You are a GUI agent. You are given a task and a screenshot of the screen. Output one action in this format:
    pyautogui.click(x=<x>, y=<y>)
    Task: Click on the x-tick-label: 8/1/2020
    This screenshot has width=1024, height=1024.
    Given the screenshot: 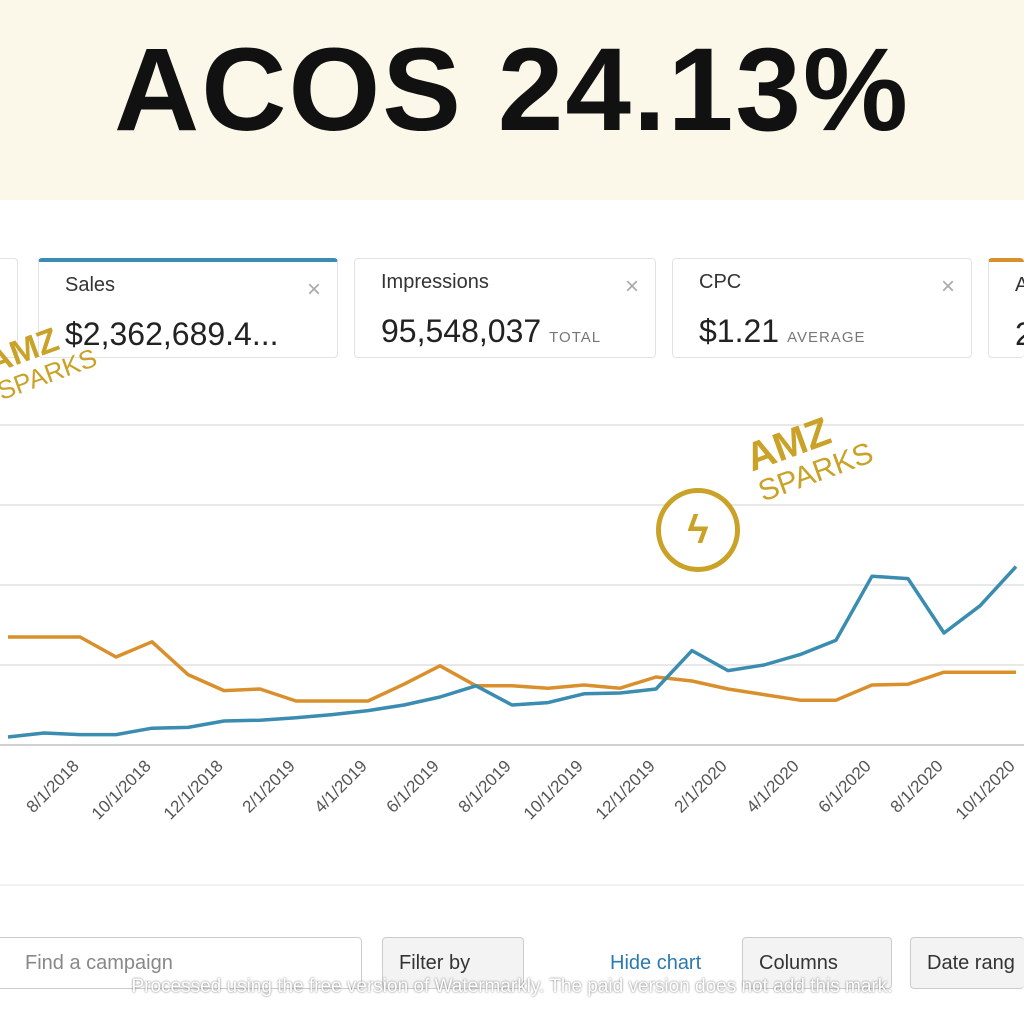 What is the action you would take?
    pyautogui.click(x=917, y=786)
    